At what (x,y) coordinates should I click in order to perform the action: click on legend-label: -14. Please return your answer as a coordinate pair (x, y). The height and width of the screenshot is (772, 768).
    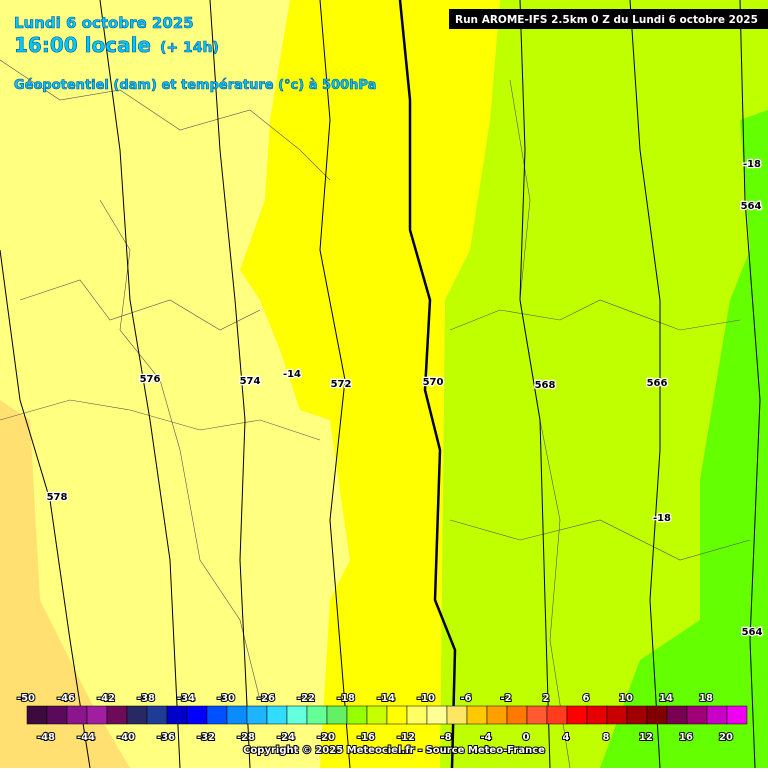
    Looking at the image, I should click on (386, 698).